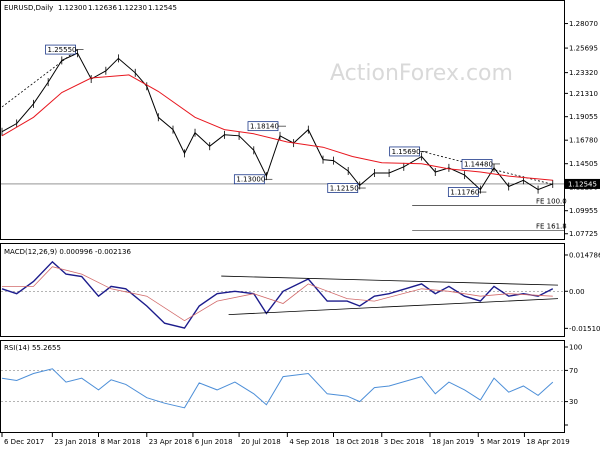 Image resolution: width=600 pixels, height=450 pixels. What do you see at coordinates (464, 193) in the screenshot?
I see `annotation-label: 1.11760` at bounding box center [464, 193].